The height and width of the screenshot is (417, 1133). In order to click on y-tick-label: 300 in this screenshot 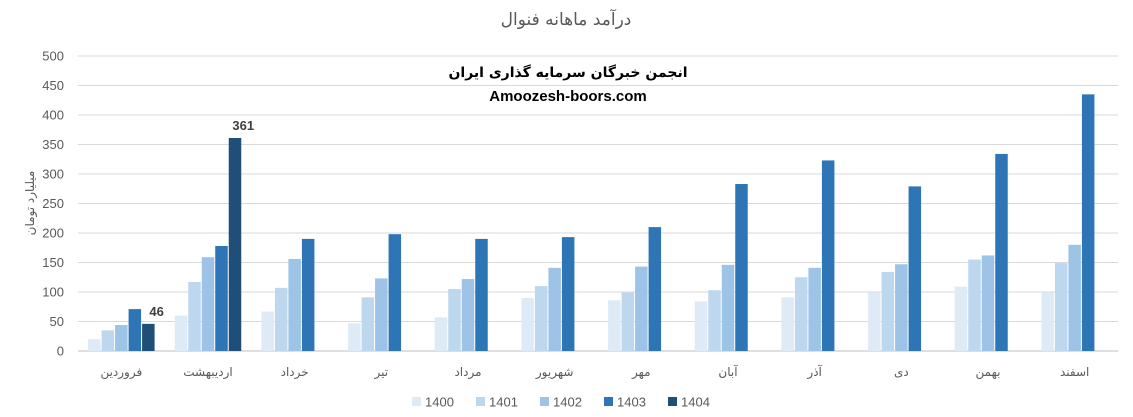, I will do `click(53, 174)`.